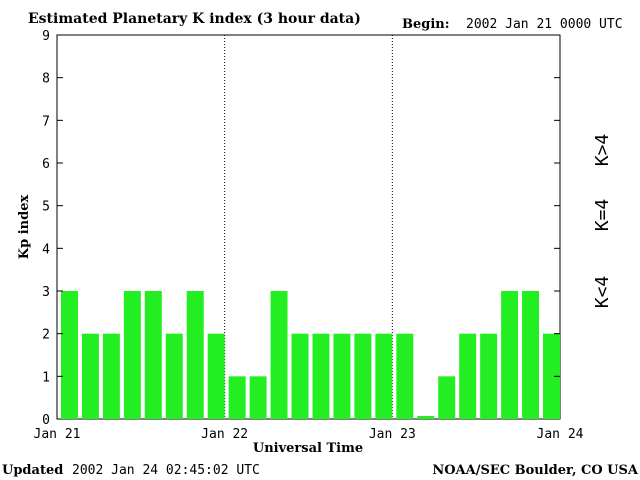 This screenshot has height=480, width=640. I want to click on begin-label: Begin:, so click(426, 24).